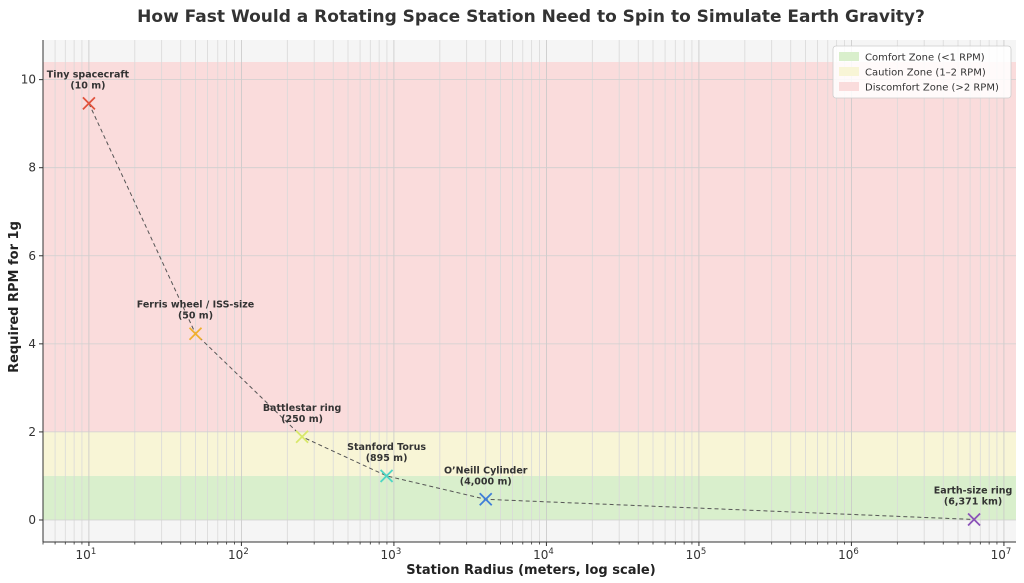 The width and height of the screenshot is (1024, 583). I want to click on x-tick-label: 10⁴, so click(543, 554).